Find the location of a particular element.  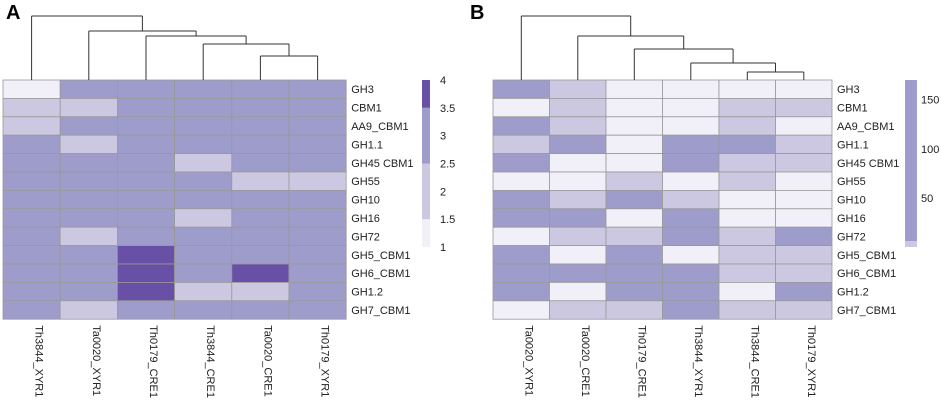

legend-tick-label: 2.5 is located at coordinates (447, 165).